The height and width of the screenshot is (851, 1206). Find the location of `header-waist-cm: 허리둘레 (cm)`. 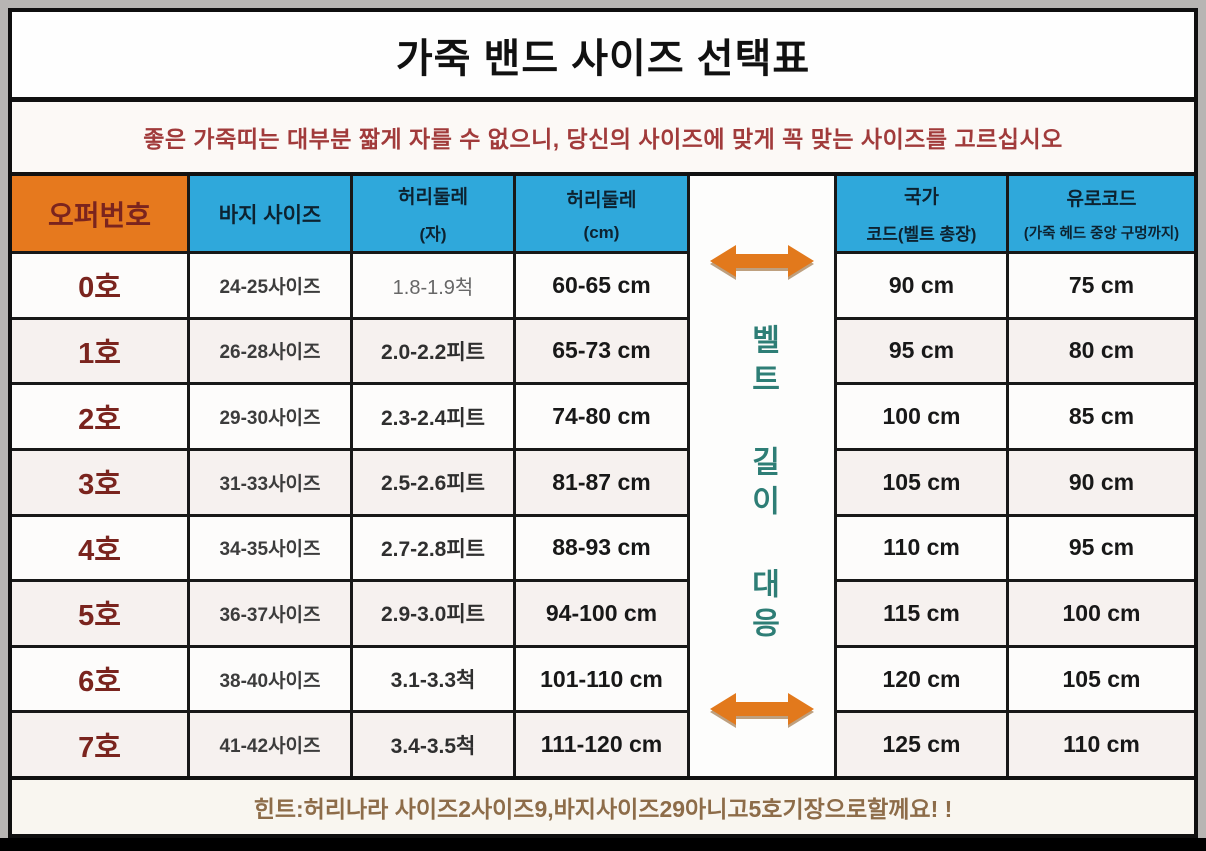

header-waist-cm: 허리둘레 (cm) is located at coordinates (601, 213).